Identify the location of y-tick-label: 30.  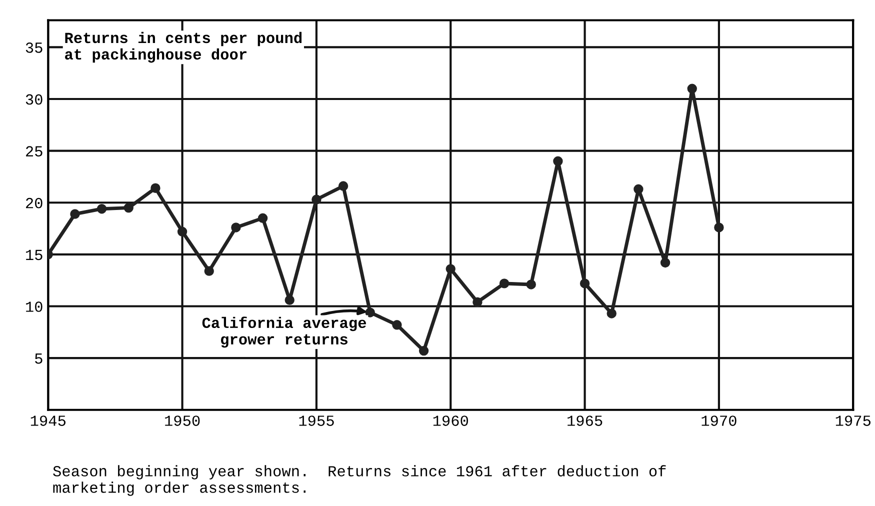
(34, 99).